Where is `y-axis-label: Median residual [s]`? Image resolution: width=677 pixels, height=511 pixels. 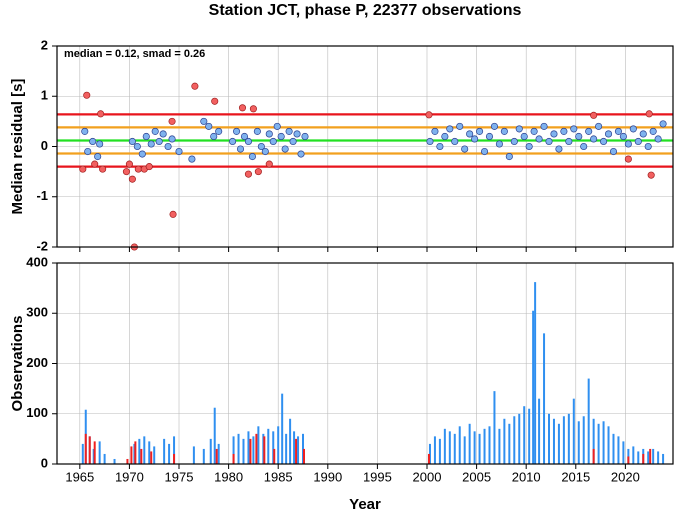
y-axis-label: Median residual [s] is located at coordinates (17, 147).